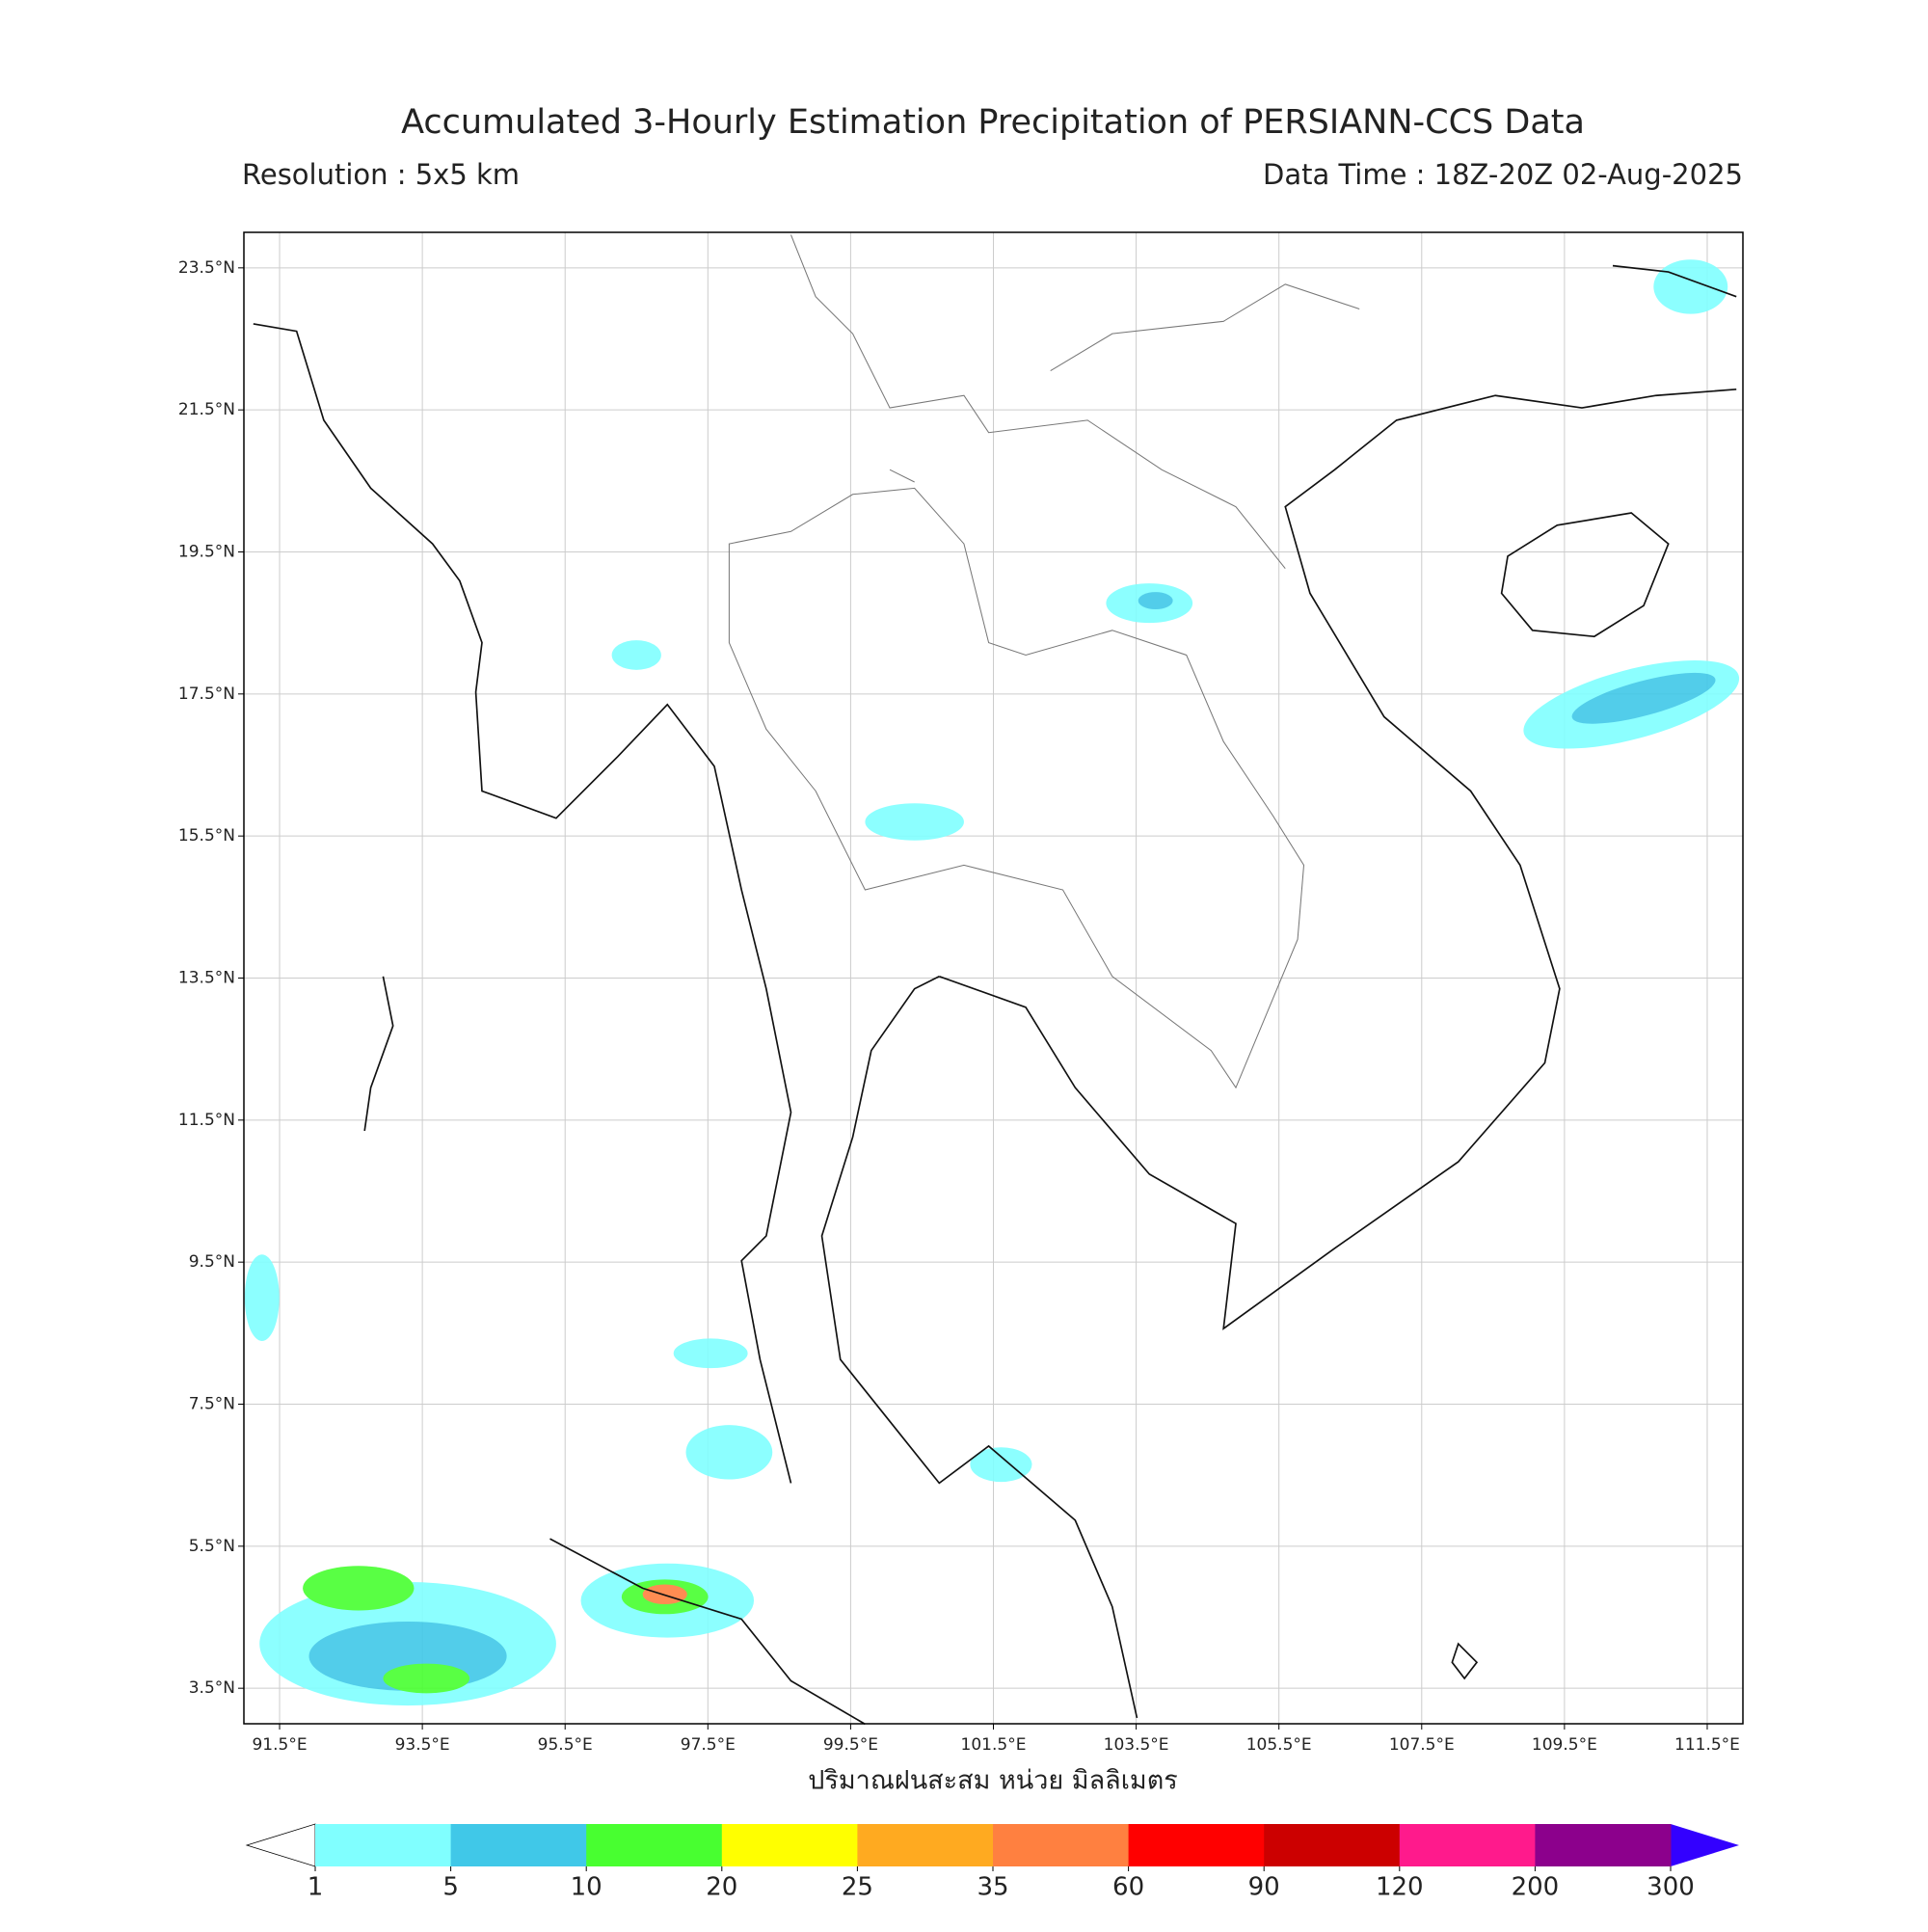 The width and height of the screenshot is (1928, 1932). What do you see at coordinates (206, 694) in the screenshot?
I see `y-tick-label: 17.5°N` at bounding box center [206, 694].